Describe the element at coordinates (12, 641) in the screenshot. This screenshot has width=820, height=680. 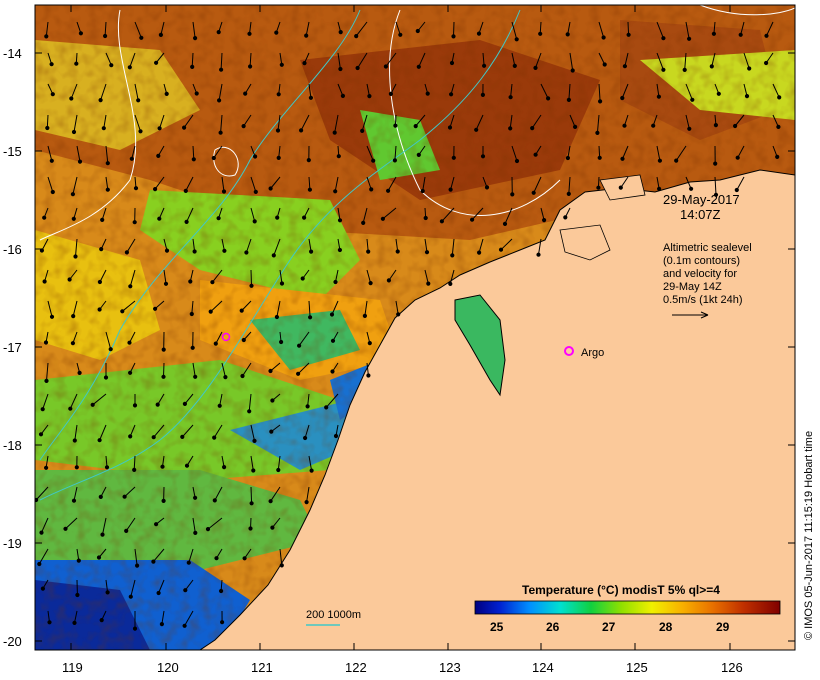
I see `lat-tick-label: -20` at that location.